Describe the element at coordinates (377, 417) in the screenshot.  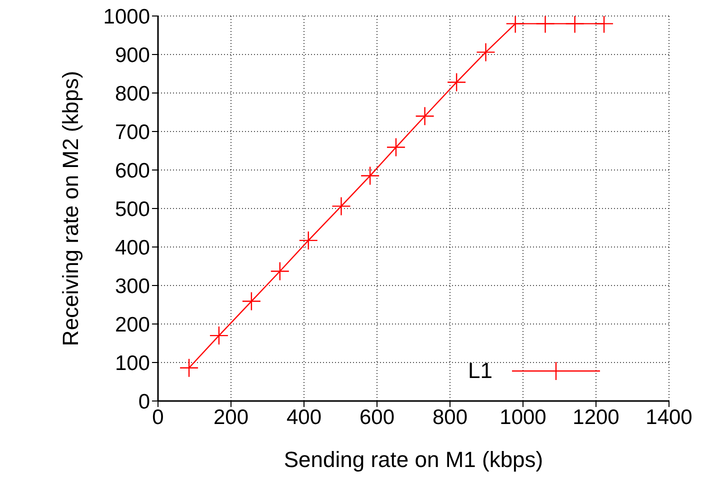
I see `x-tick-label: 600` at that location.